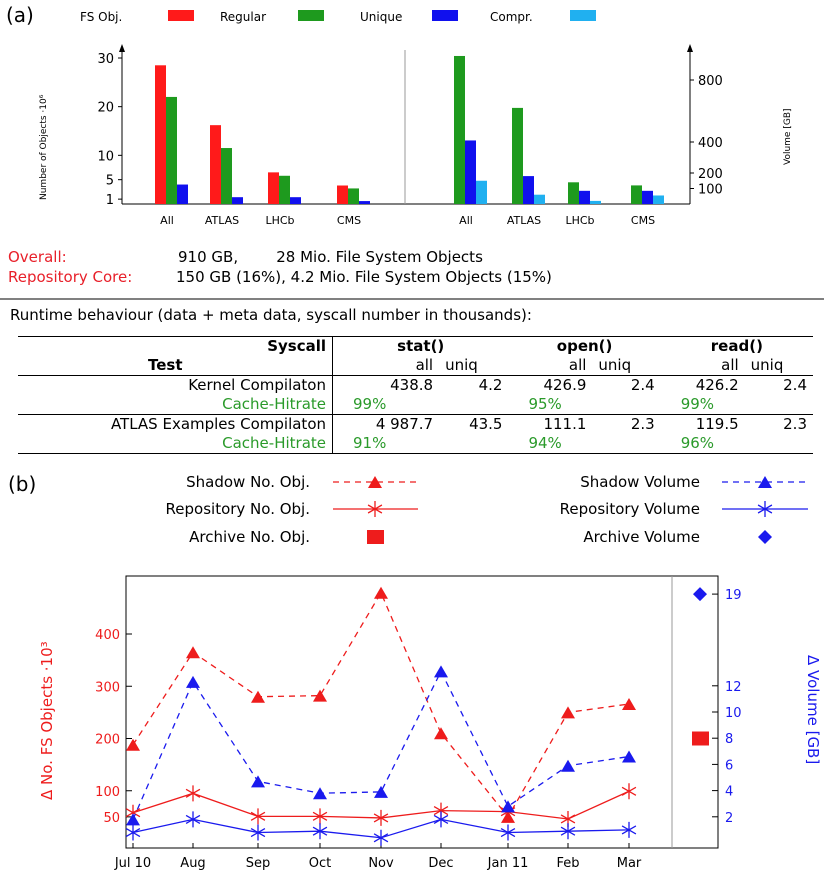 The width and height of the screenshot is (824, 873). I want to click on bar-ytick-label-left: 20, so click(105, 108).